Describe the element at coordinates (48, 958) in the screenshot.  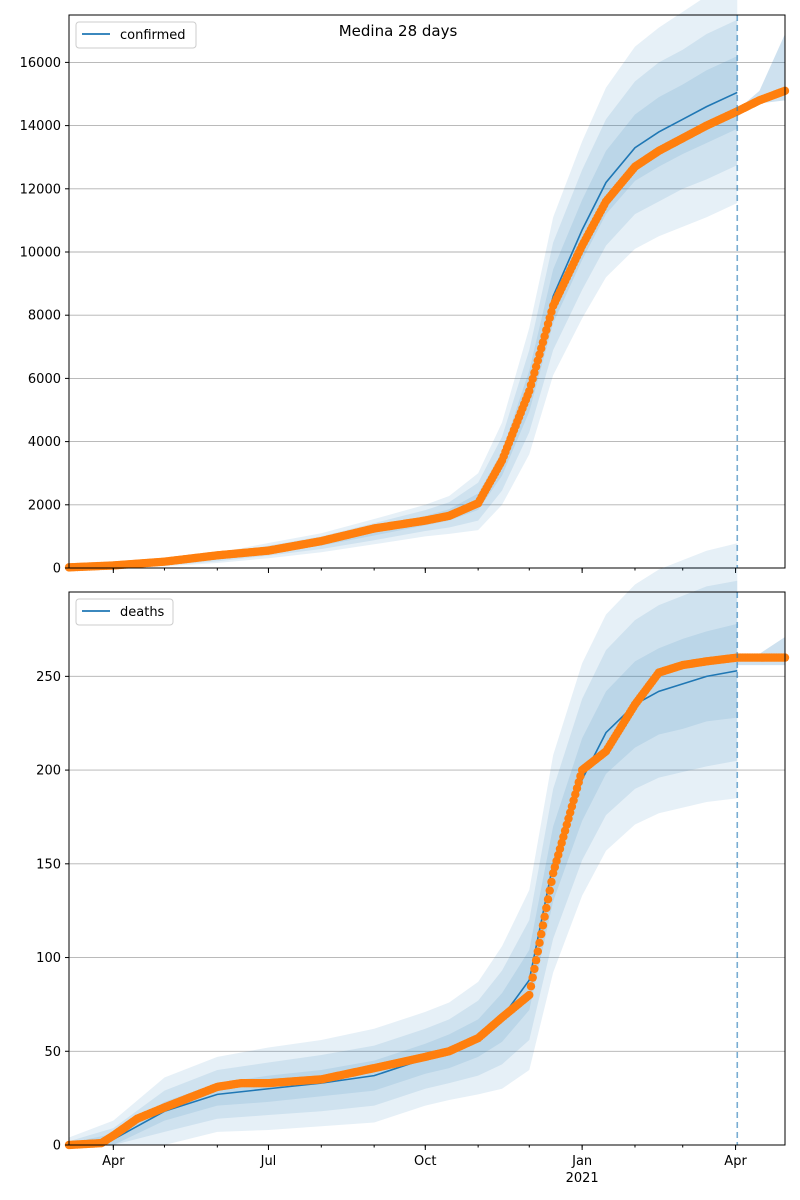
I see `deaths-y-tick-label: 100` at that location.